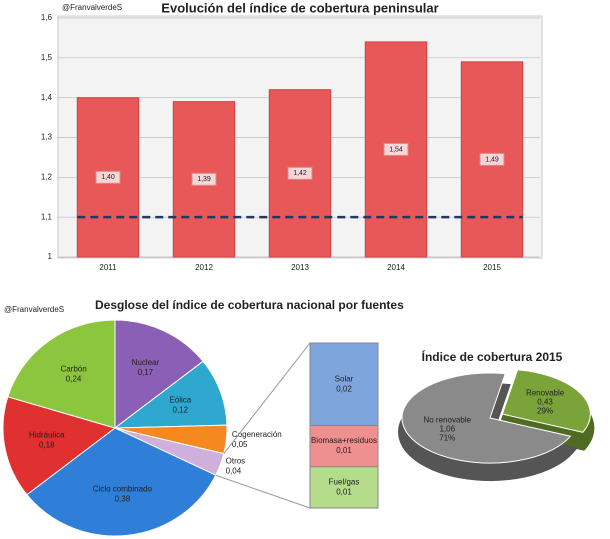 The height and width of the screenshot is (539, 610). I want to click on breakdown-label: Solar, so click(344, 378).